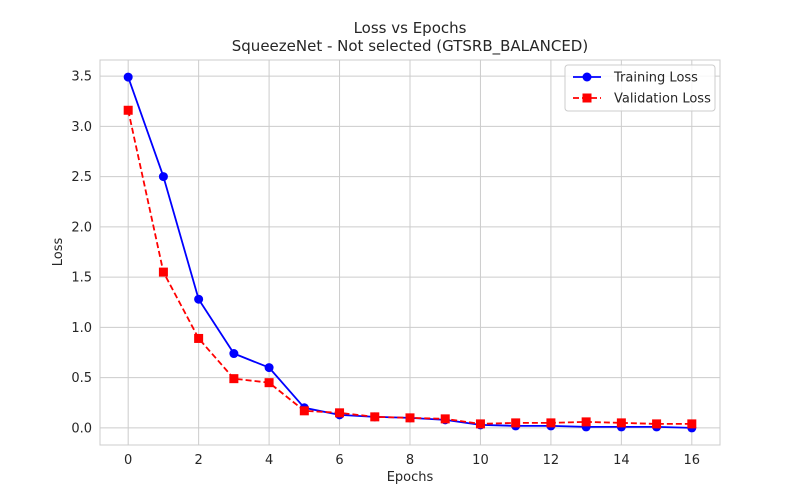 The height and width of the screenshot is (504, 800). I want to click on x-tick-label: 0, so click(128, 460).